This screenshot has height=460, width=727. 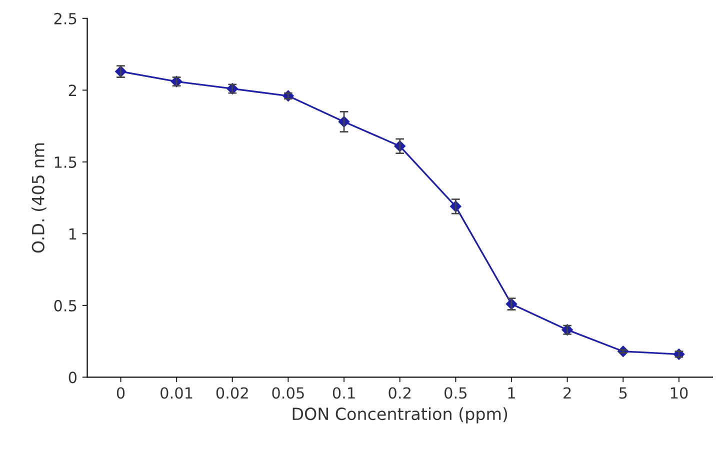 What do you see at coordinates (400, 415) in the screenshot?
I see `x-axis-title: DON Concentration (ppm)` at bounding box center [400, 415].